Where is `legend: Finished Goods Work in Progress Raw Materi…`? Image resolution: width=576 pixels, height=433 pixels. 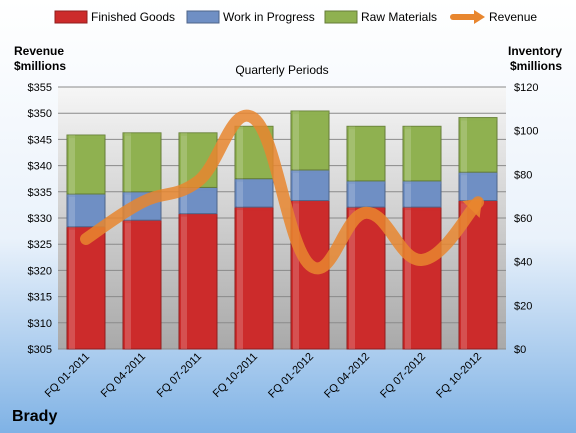 legend: Finished Goods Work in Progress Raw Materi… is located at coordinates (295, 17).